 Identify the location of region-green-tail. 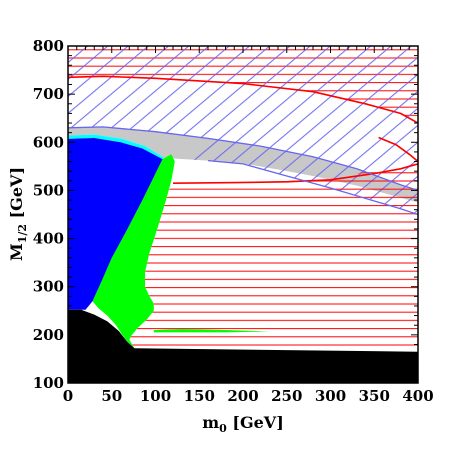
(211, 331).